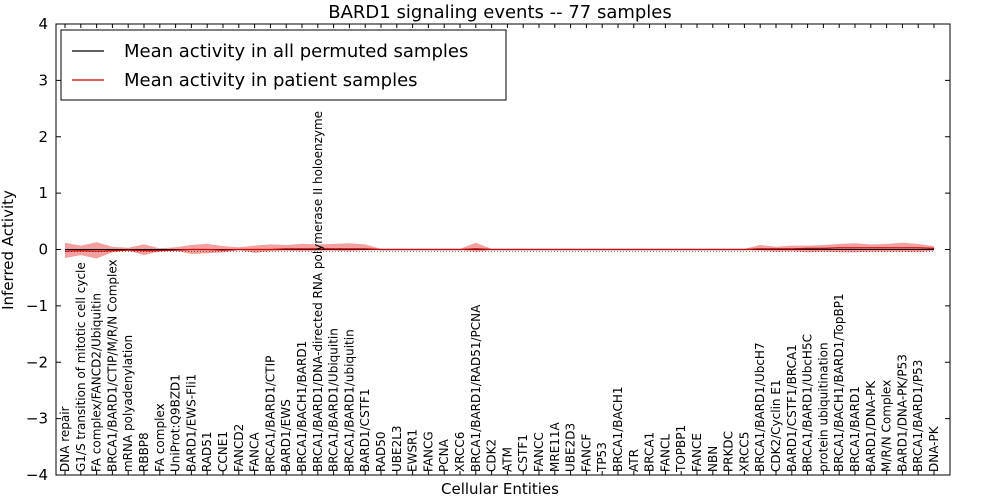 This screenshot has width=1000, height=500. Describe the element at coordinates (334, 400) in the screenshot. I see `x-tick-label: BRCA1/BARD1/Ubiquitin` at that location.